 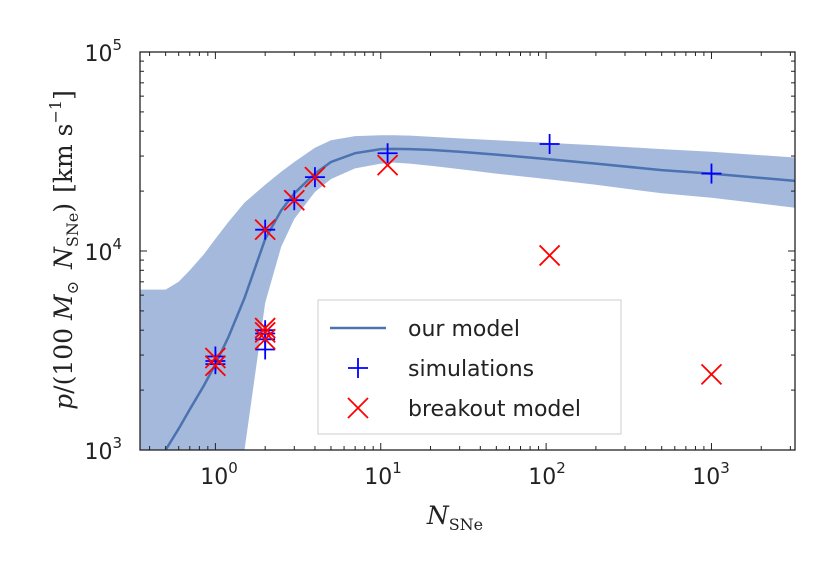 I want to click on x-tick-label-1: 10⁰, so click(x=219, y=474).